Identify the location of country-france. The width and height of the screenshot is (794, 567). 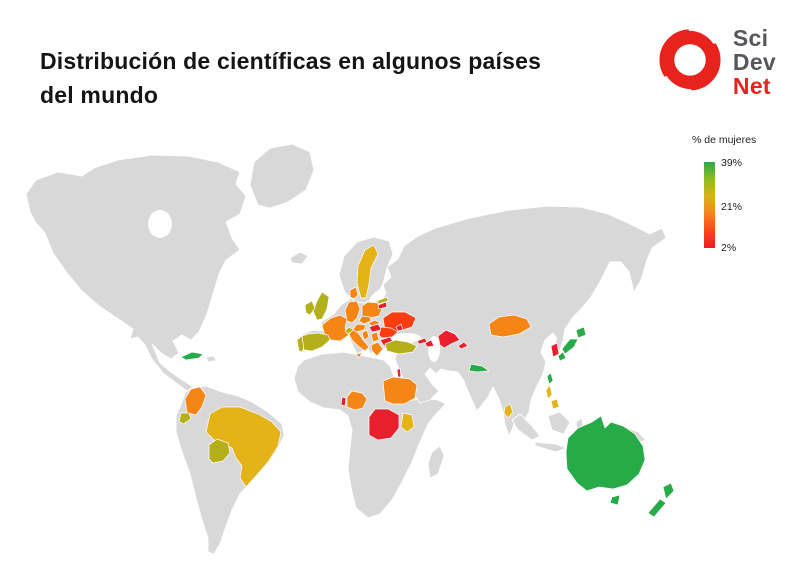
(335, 328).